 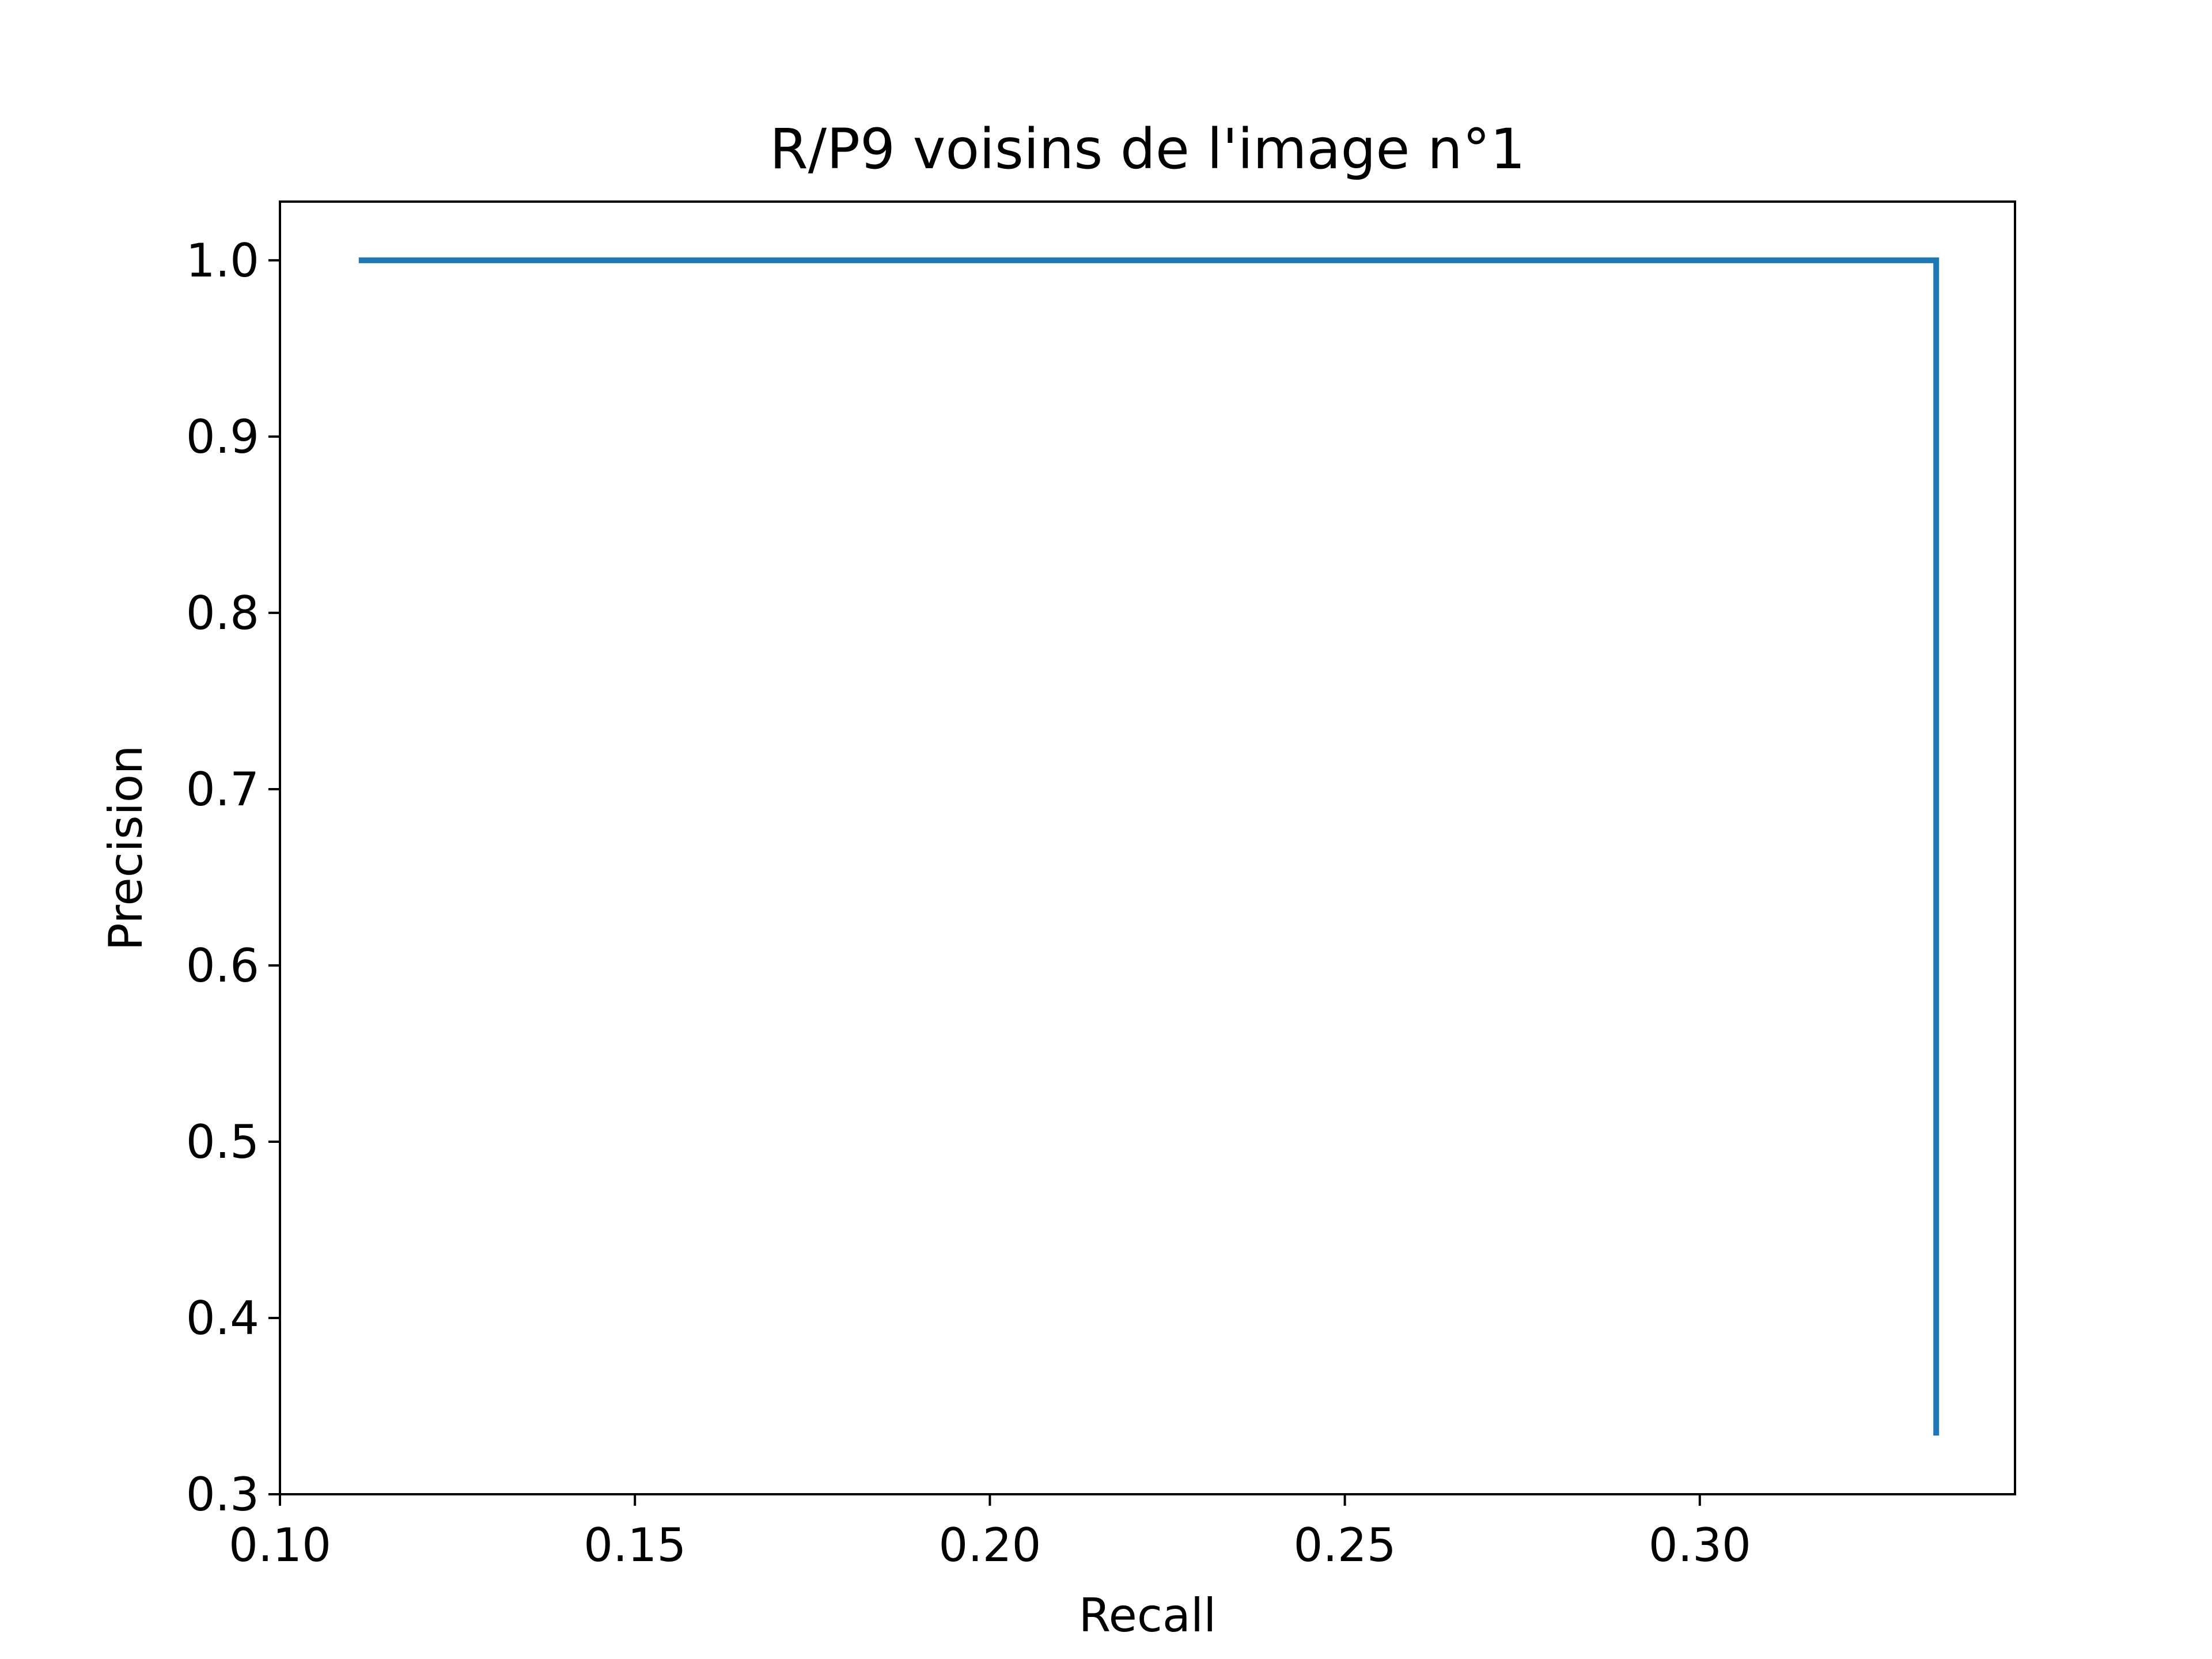 What do you see at coordinates (233, 877) in the screenshot?
I see `y-axis: 0.3 0.4 0.5 0.6 0.7 0.8 0.9 1.0` at bounding box center [233, 877].